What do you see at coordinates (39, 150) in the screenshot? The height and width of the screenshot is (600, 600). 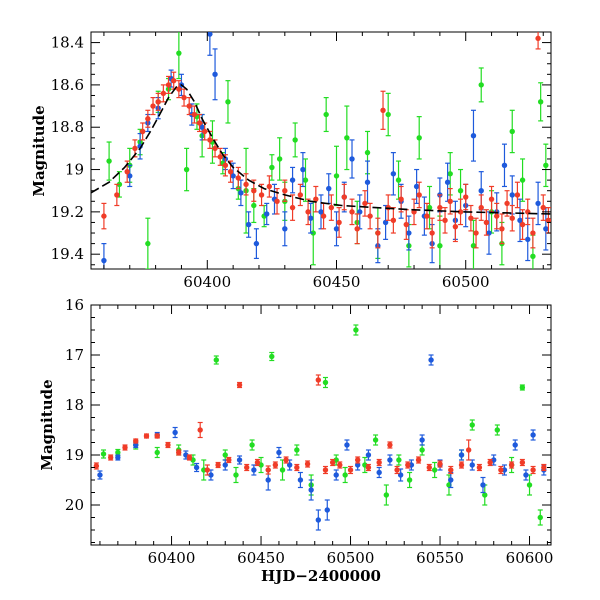 I see `top-y-axis-title: Magnitude` at bounding box center [39, 150].